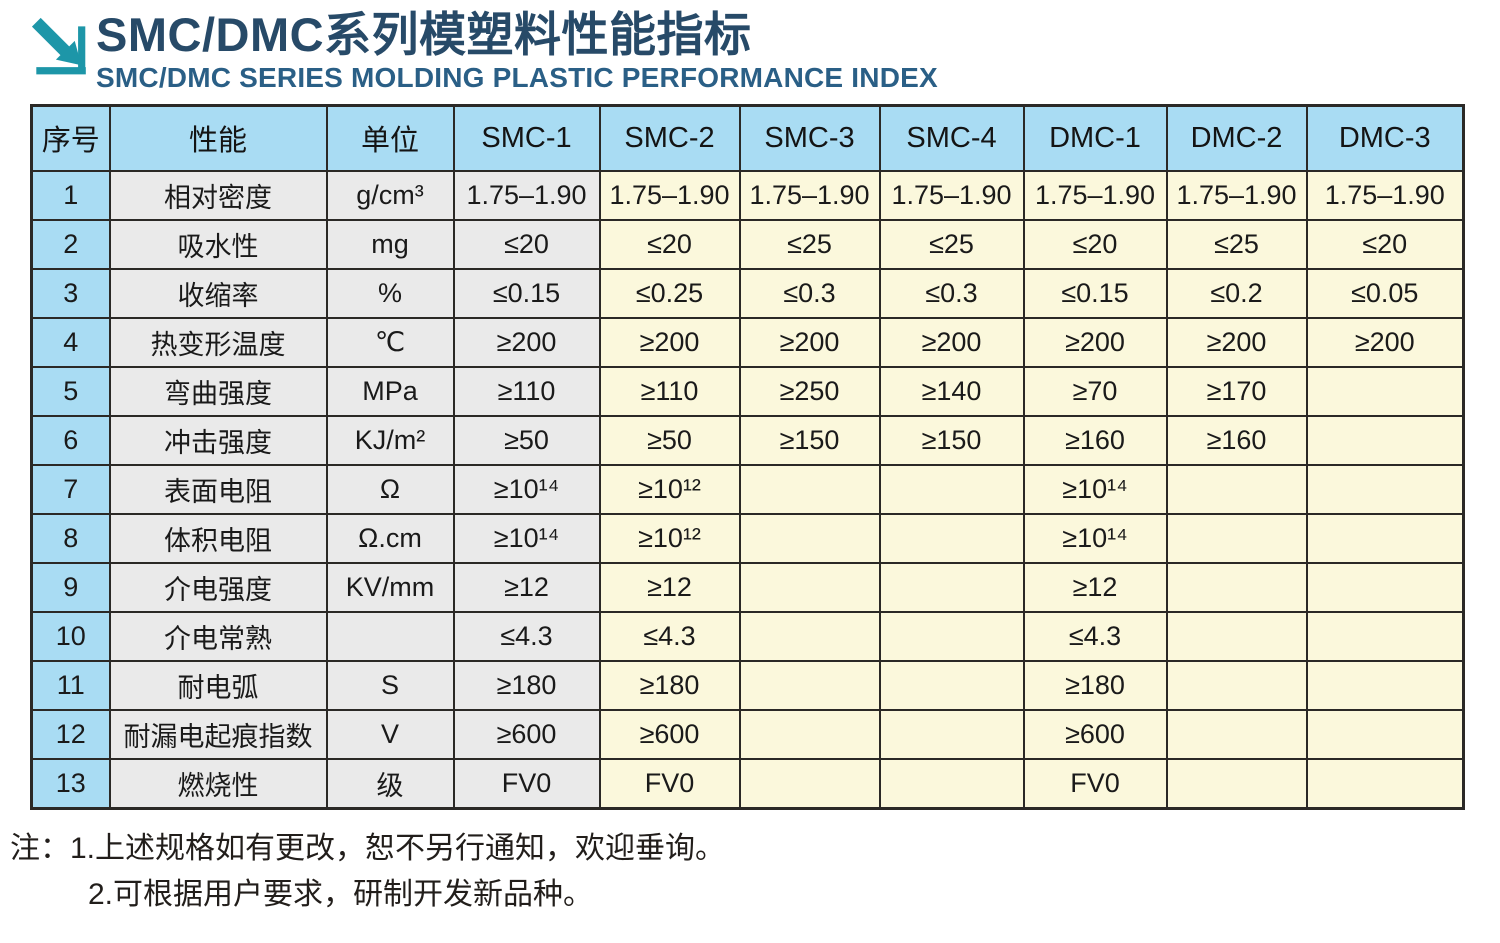  What do you see at coordinates (70, 138) in the screenshot?
I see `column-header: 序号` at bounding box center [70, 138].